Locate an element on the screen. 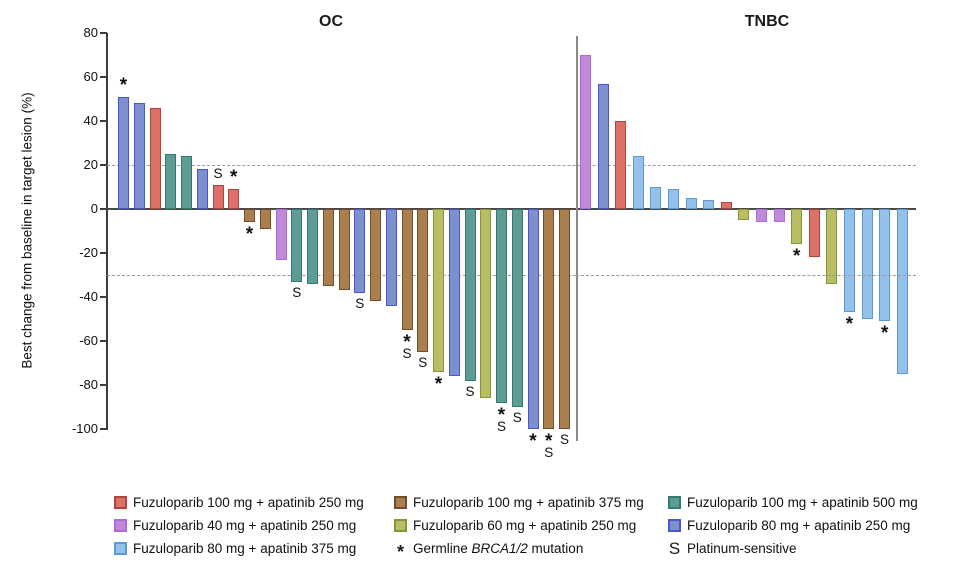 Image resolution: width=976 pixels, height=578 pixels. legend-label: Germline BRCA1/2 mutation is located at coordinates (498, 548).